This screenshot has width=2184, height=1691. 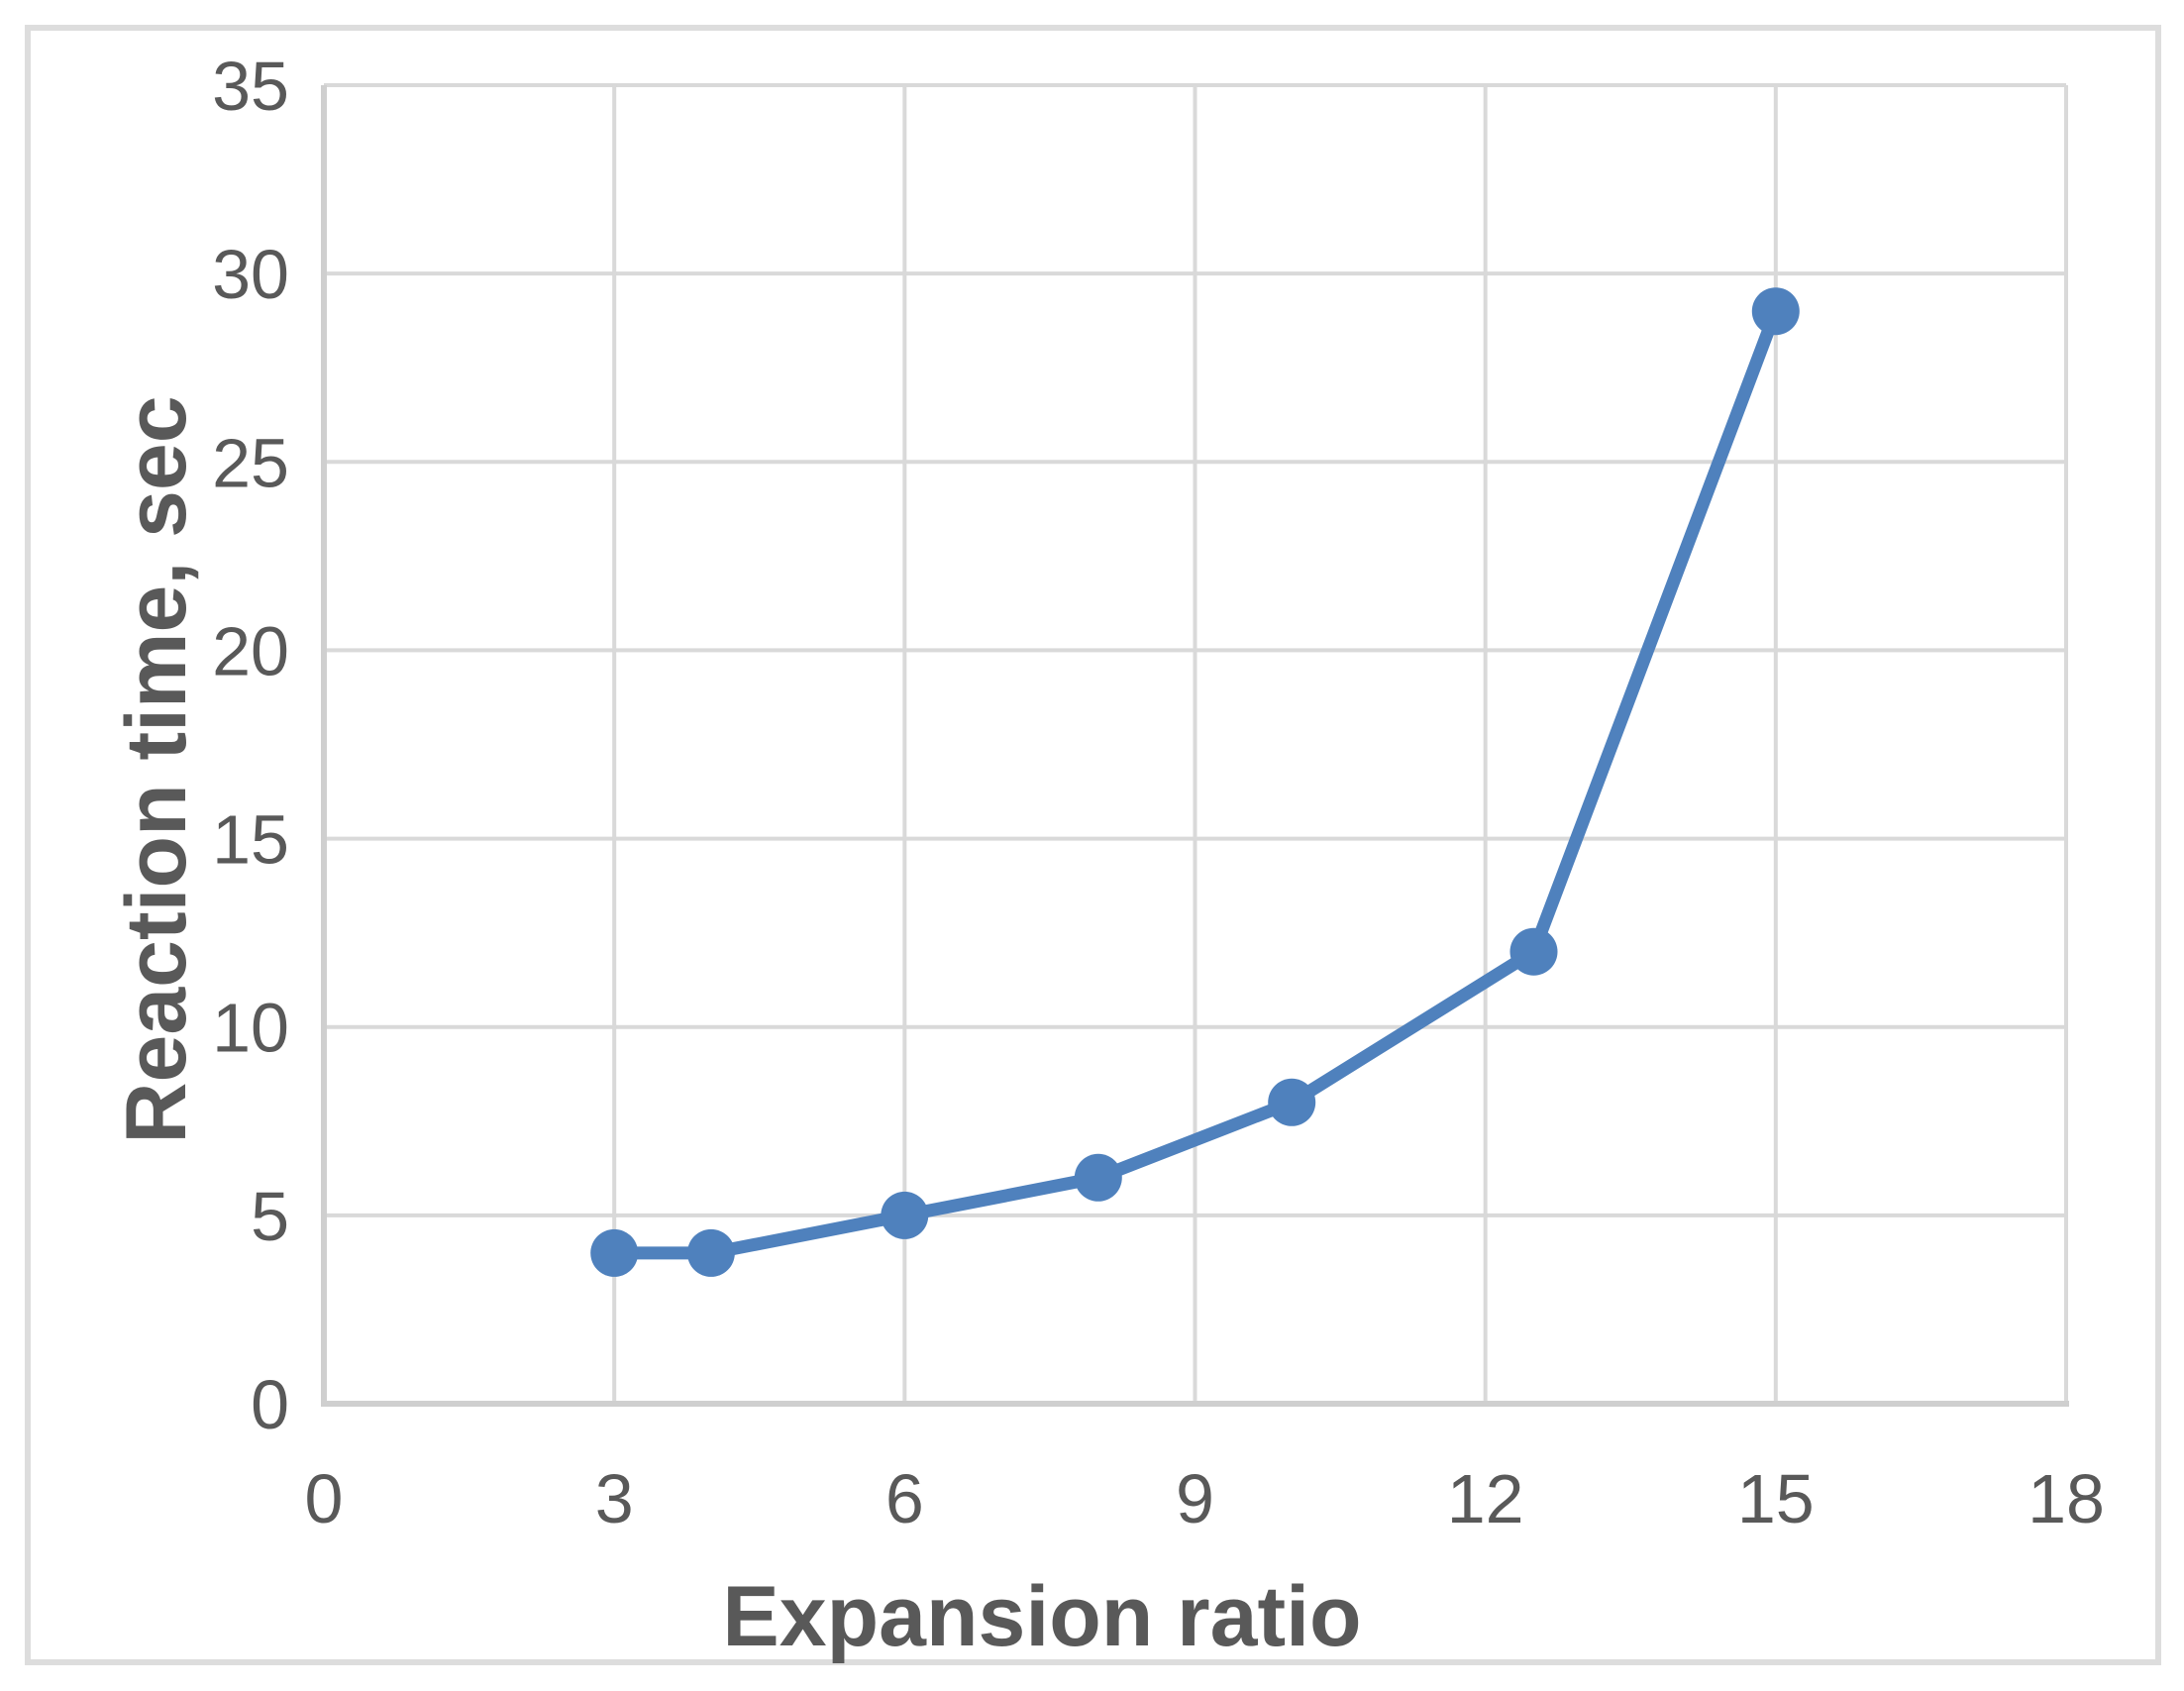 What do you see at coordinates (1485, 1498) in the screenshot?
I see `x-tick-label: 12` at bounding box center [1485, 1498].